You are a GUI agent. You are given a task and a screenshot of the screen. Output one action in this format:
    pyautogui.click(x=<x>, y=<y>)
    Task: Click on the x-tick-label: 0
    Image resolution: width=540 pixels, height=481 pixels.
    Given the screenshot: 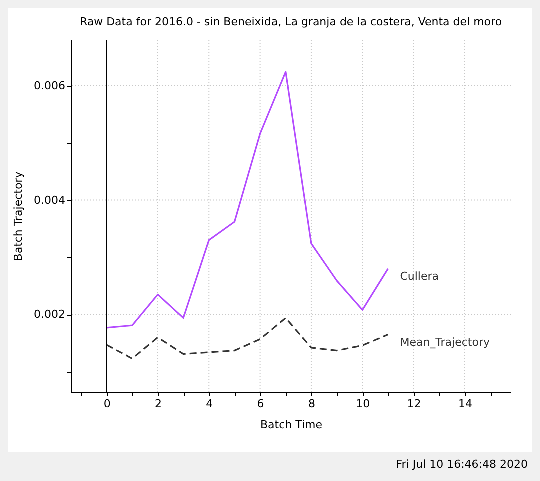 What is the action you would take?
    pyautogui.click(x=107, y=404)
    